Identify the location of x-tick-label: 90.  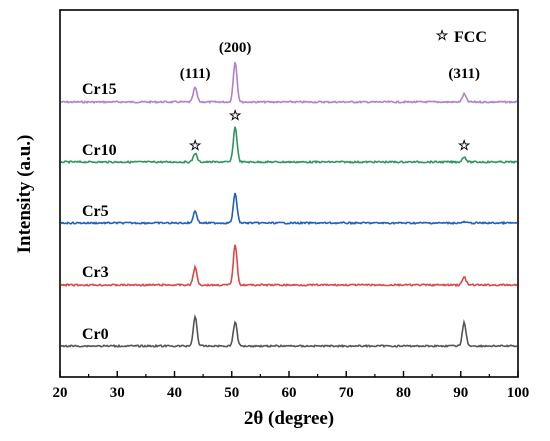
(460, 393).